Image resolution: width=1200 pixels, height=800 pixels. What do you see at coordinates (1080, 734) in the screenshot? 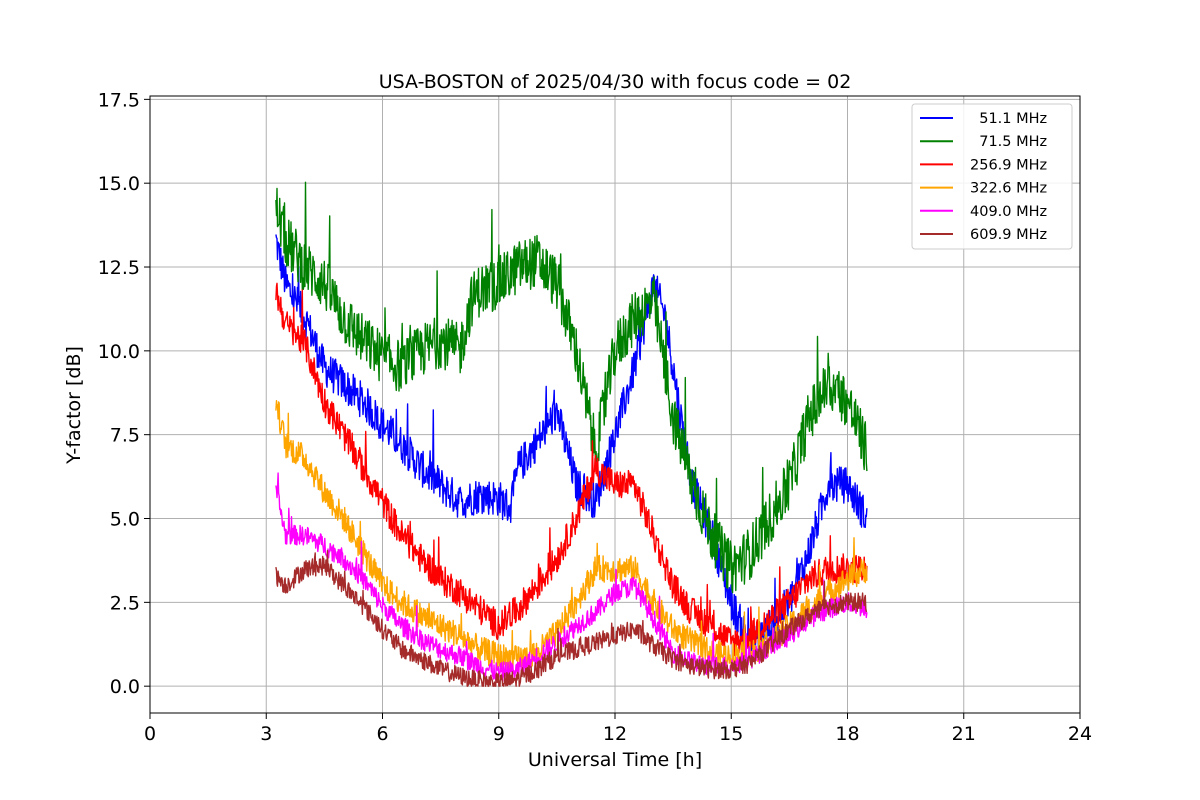
I see `x-tick-label: 24` at bounding box center [1080, 734].